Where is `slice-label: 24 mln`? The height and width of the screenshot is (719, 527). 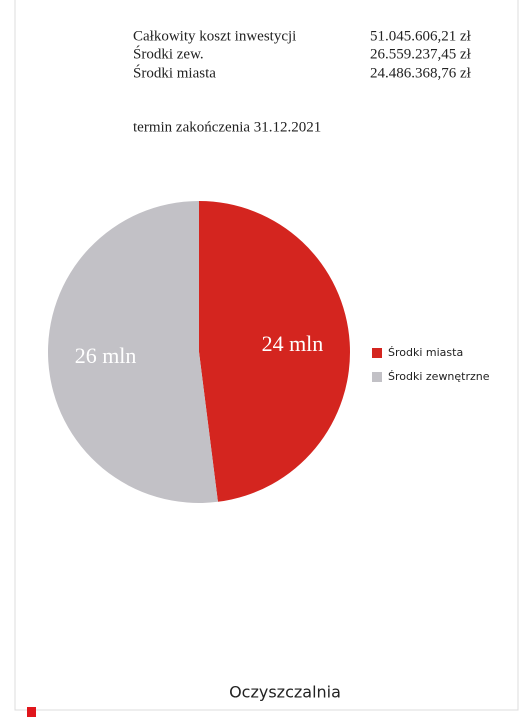
slice-label: 24 mln is located at coordinates (293, 343).